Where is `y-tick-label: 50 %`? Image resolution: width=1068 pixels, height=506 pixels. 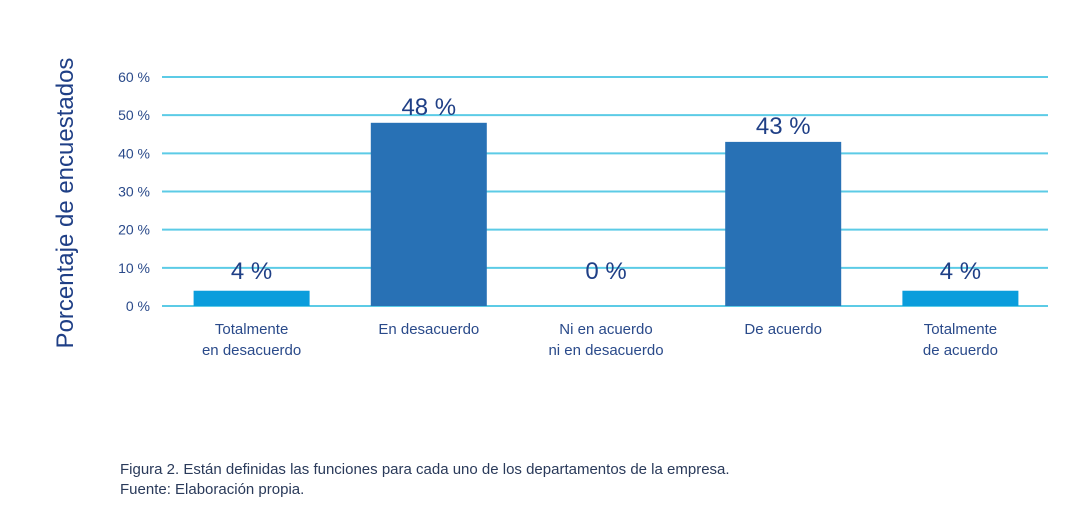
y-tick-label: 50 % is located at coordinates (134, 115).